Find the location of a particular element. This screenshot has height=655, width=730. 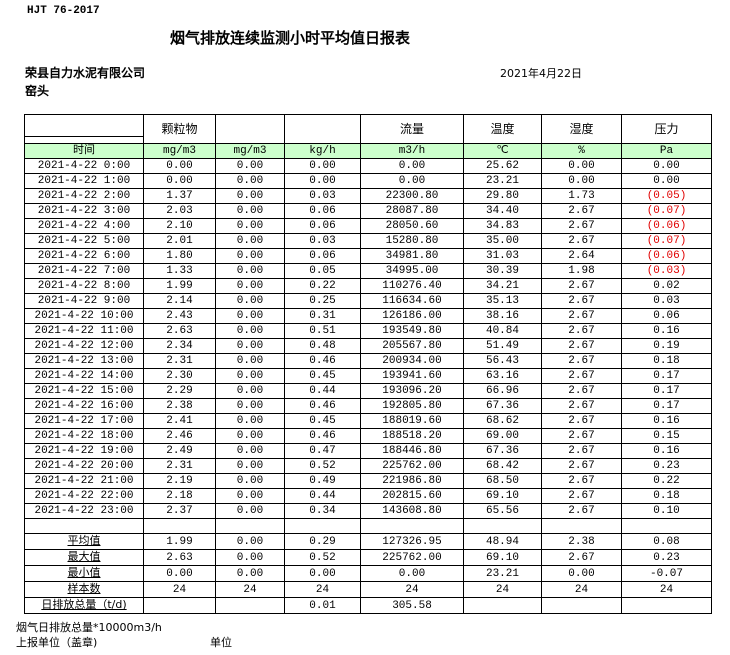

cell: 24 is located at coordinates (250, 589).